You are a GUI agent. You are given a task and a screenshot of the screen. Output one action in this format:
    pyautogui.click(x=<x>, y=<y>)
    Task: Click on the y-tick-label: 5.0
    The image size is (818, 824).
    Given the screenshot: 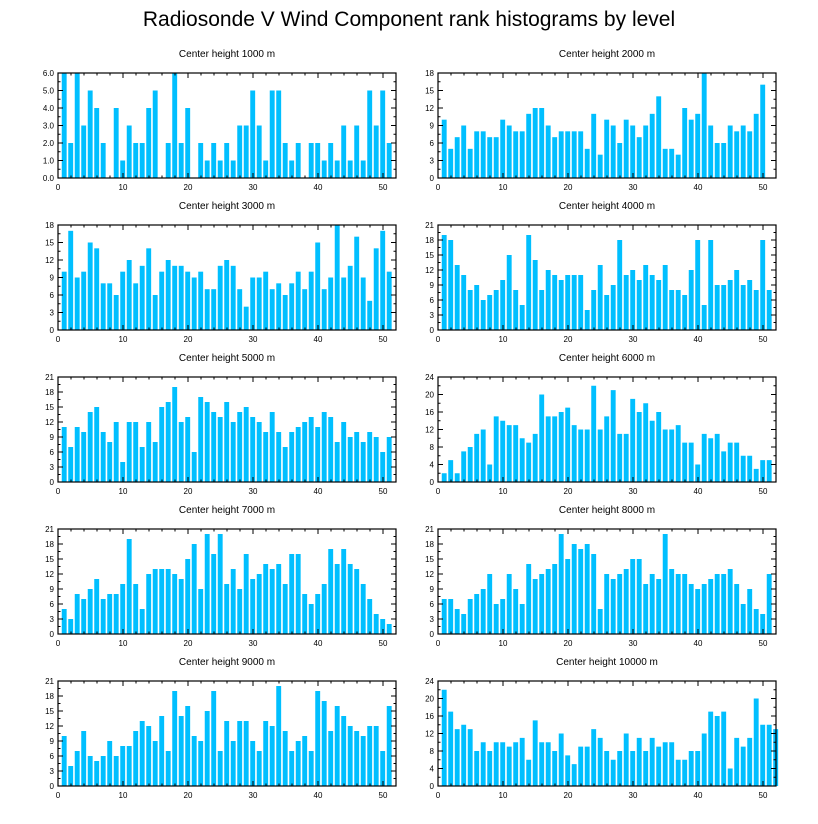 What is the action you would take?
    pyautogui.click(x=49, y=91)
    